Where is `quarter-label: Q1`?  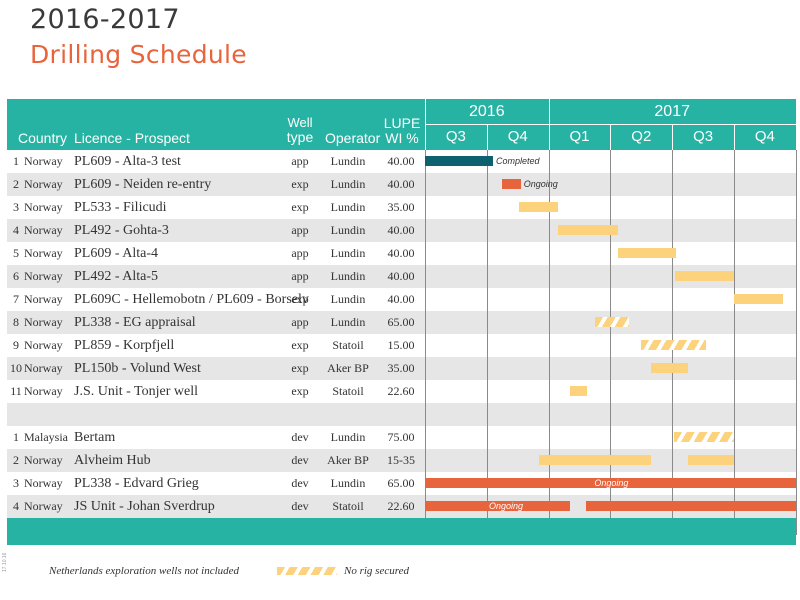
quarter-label: Q1 is located at coordinates (579, 136).